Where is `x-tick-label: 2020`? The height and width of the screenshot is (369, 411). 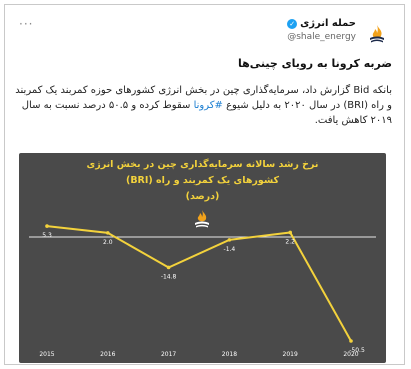 x-tick-label: 2020 is located at coordinates (350, 354).